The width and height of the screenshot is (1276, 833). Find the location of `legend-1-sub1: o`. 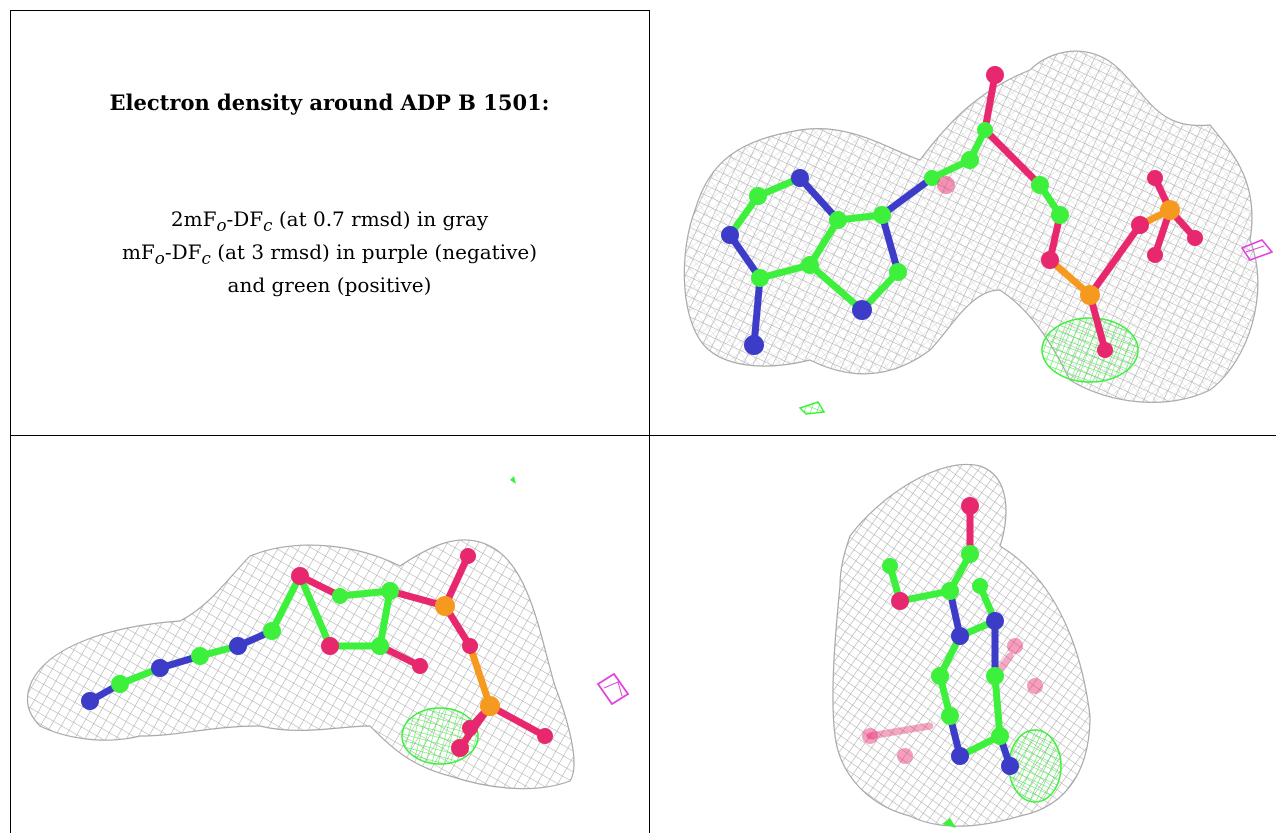

legend-1-sub1: o is located at coordinates (221, 225).